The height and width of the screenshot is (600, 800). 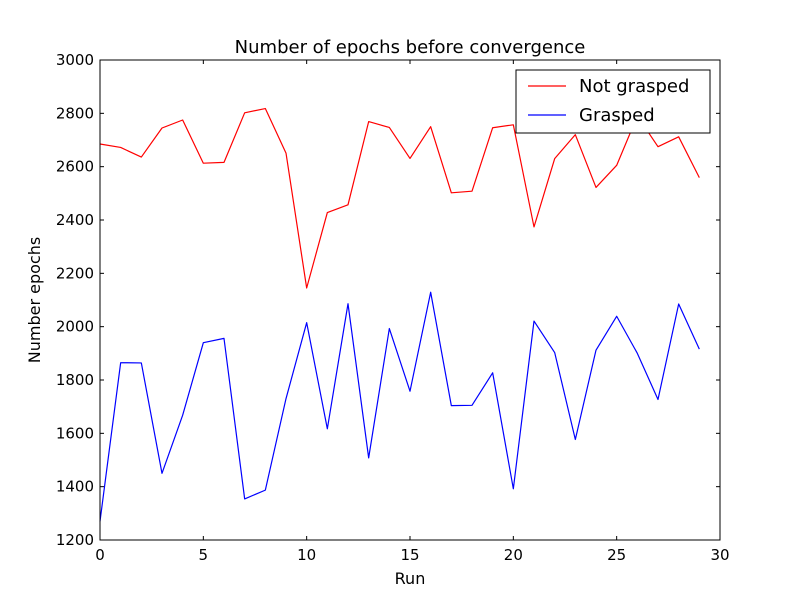 What do you see at coordinates (75, 380) in the screenshot?
I see `y-tick-label: 1800` at bounding box center [75, 380].